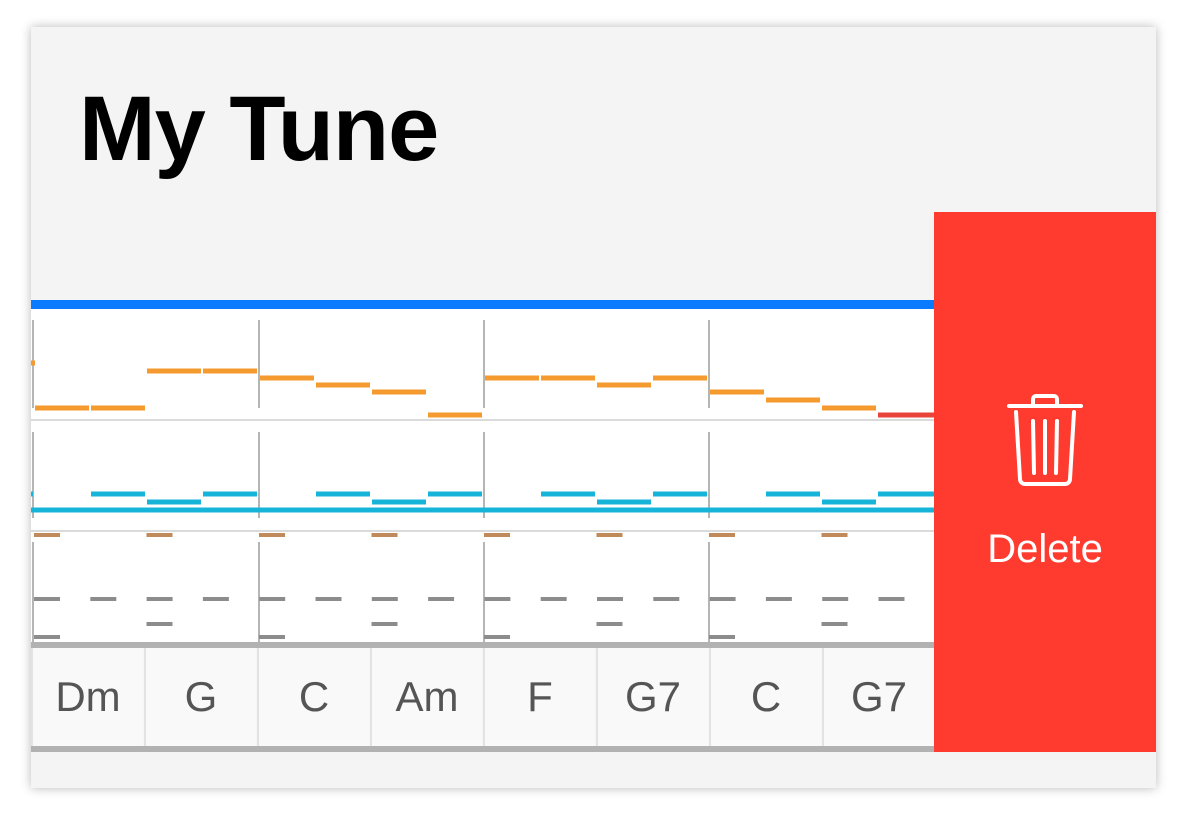 The image size is (1187, 824). I want to click on chord-track-bottom-rail, so click(482, 749).